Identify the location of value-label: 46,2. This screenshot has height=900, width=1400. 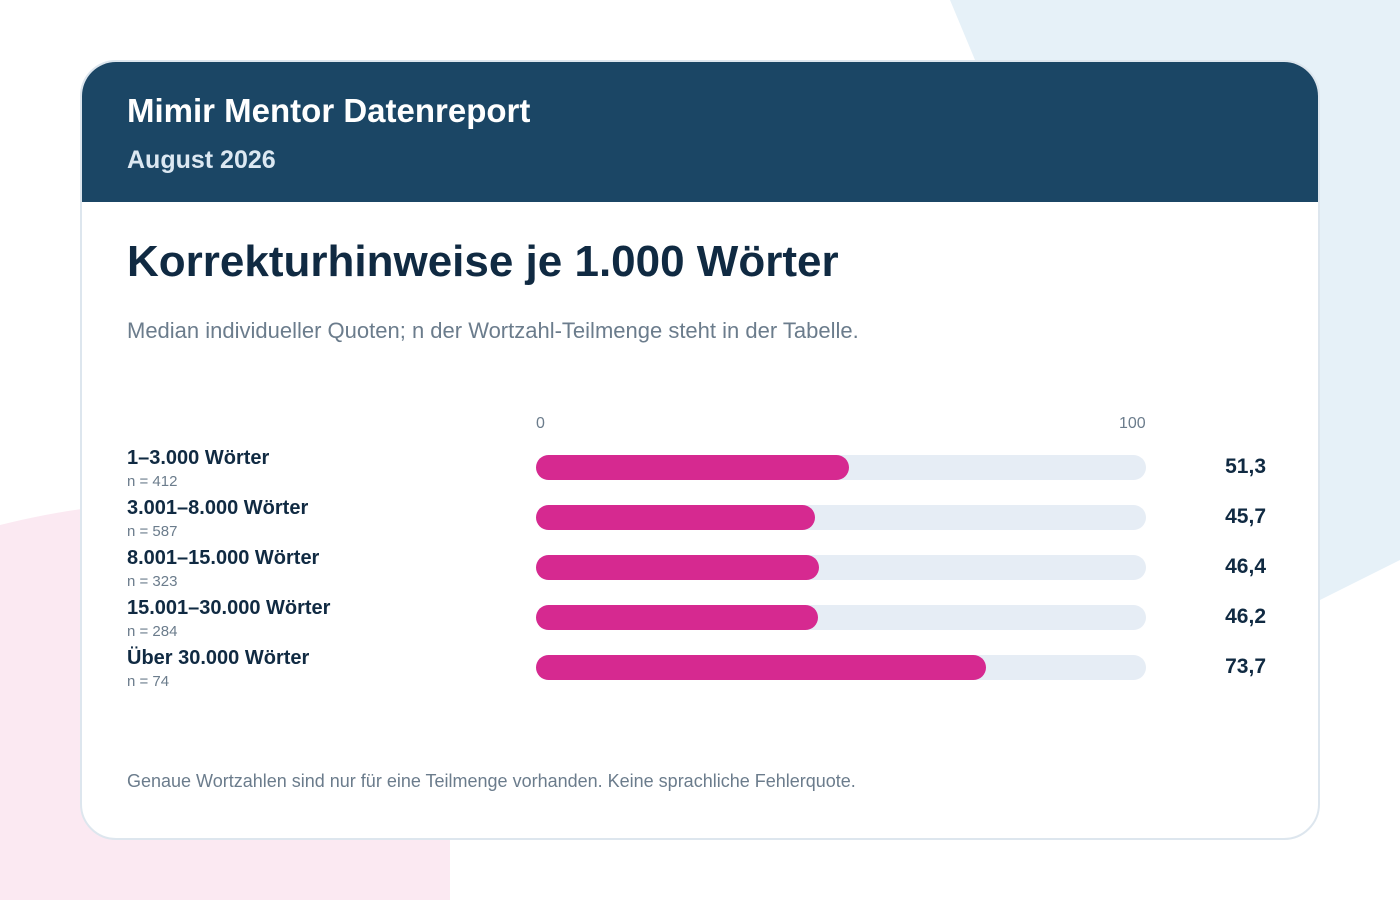
(1245, 616).